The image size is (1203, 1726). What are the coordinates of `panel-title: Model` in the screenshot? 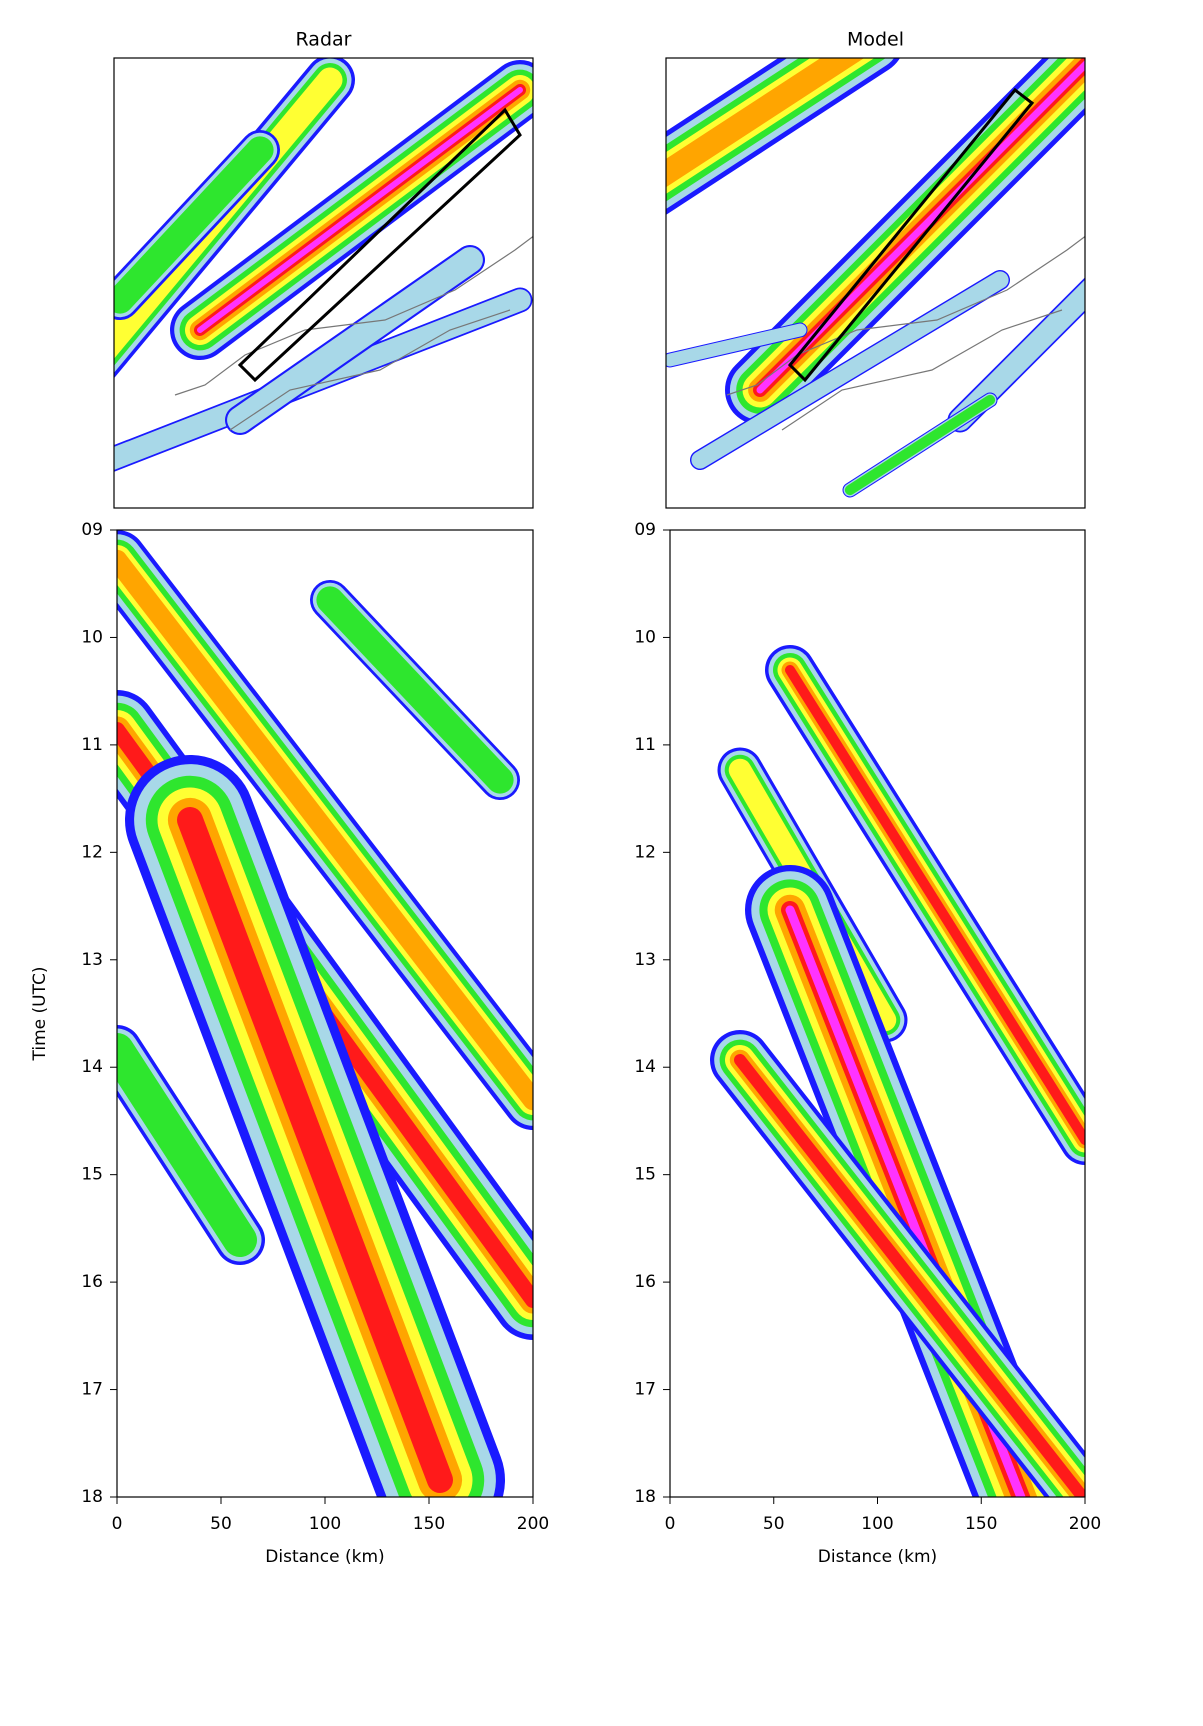 It's located at (875, 40).